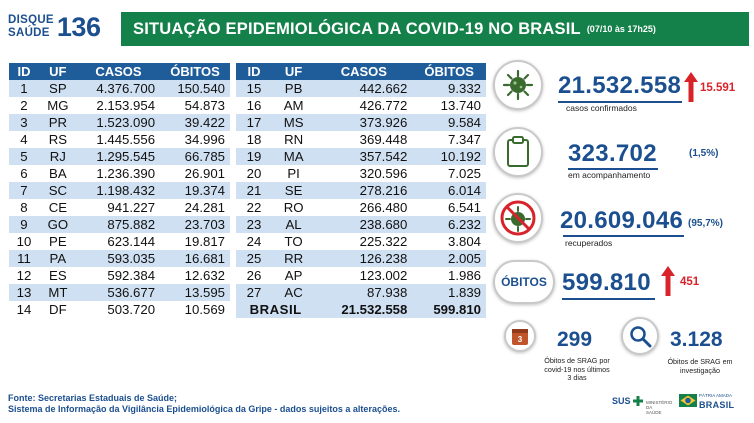 Image resolution: width=754 pixels, height=423 pixels. What do you see at coordinates (449, 156) in the screenshot?
I see `row-obitos: 10.192` at bounding box center [449, 156].